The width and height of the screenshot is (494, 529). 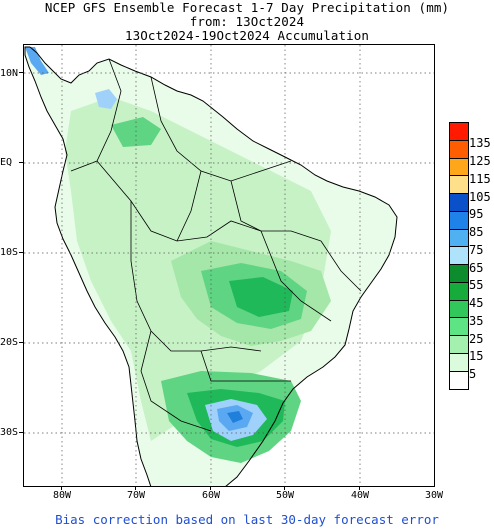 What do you see at coordinates (247, 35) in the screenshot?
I see `accumulation-period: 13Oct2024-19Oct2024 Accumulation` at bounding box center [247, 35].